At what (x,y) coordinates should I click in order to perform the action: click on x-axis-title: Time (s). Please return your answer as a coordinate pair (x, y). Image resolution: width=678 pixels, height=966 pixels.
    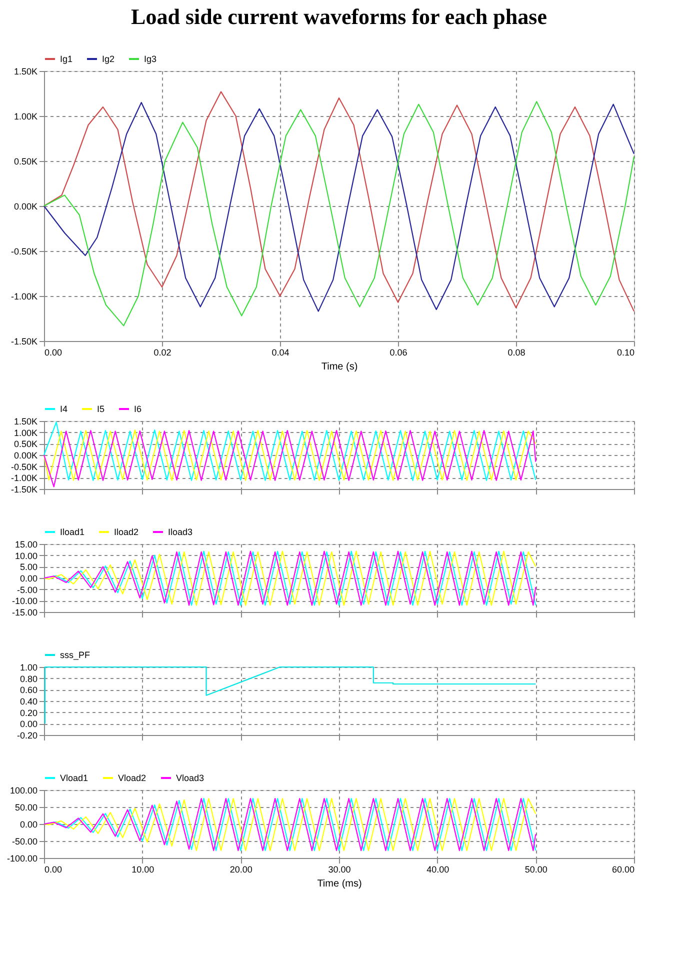
    Looking at the image, I should click on (339, 367).